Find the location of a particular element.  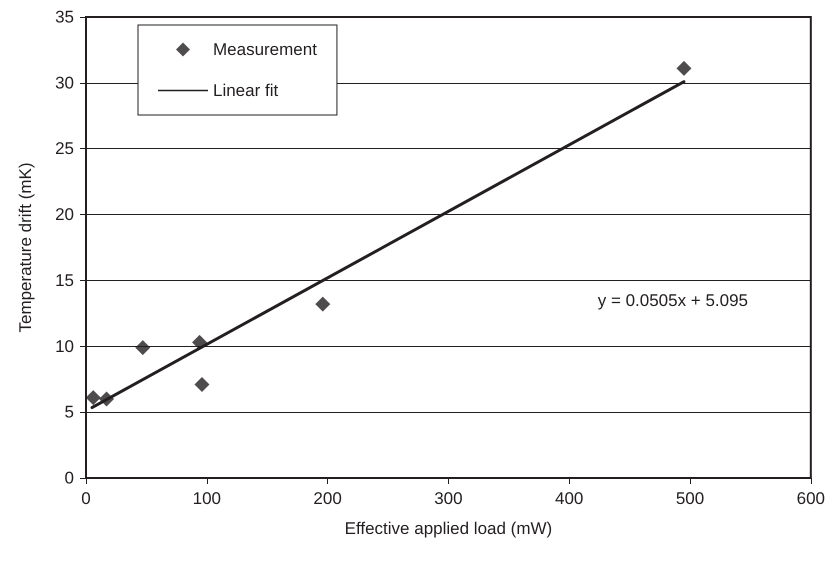

y-tick-label: 25 is located at coordinates (64, 148).